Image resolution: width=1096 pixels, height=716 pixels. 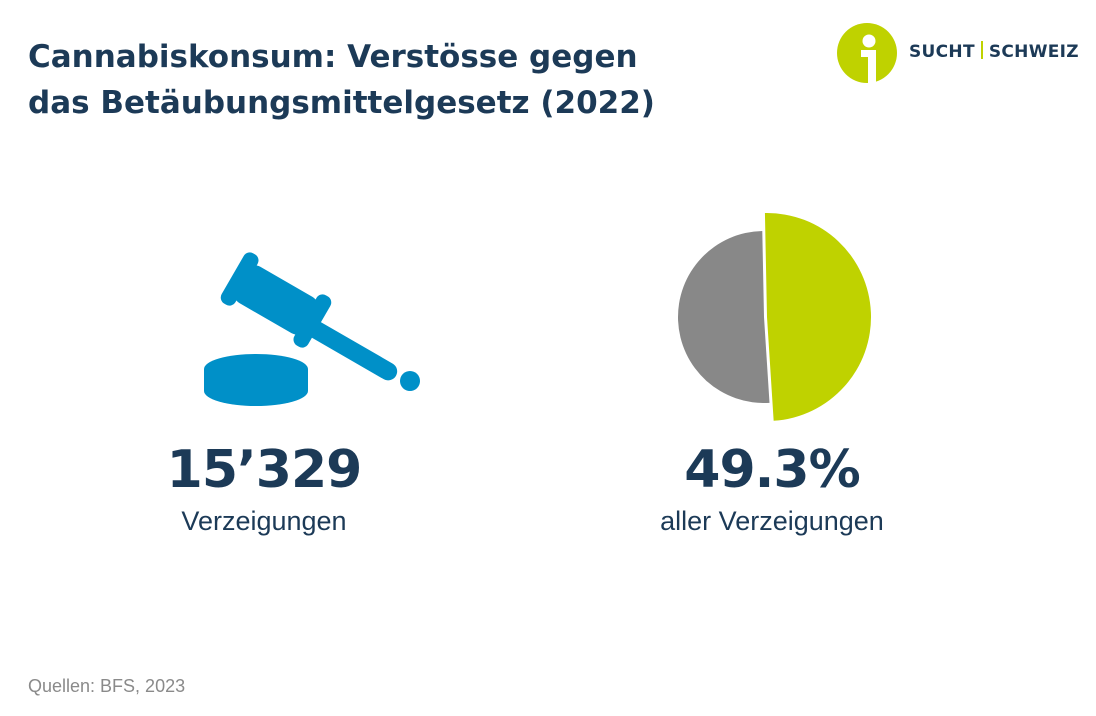 I want to click on kpi-total-value: 15’329, so click(x=264, y=470).